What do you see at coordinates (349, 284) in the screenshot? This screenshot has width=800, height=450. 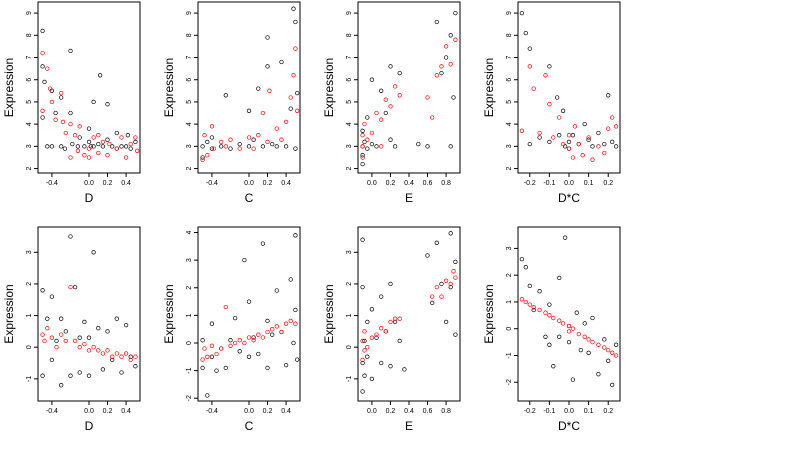 I see `y-tick-label: 2` at bounding box center [349, 284].